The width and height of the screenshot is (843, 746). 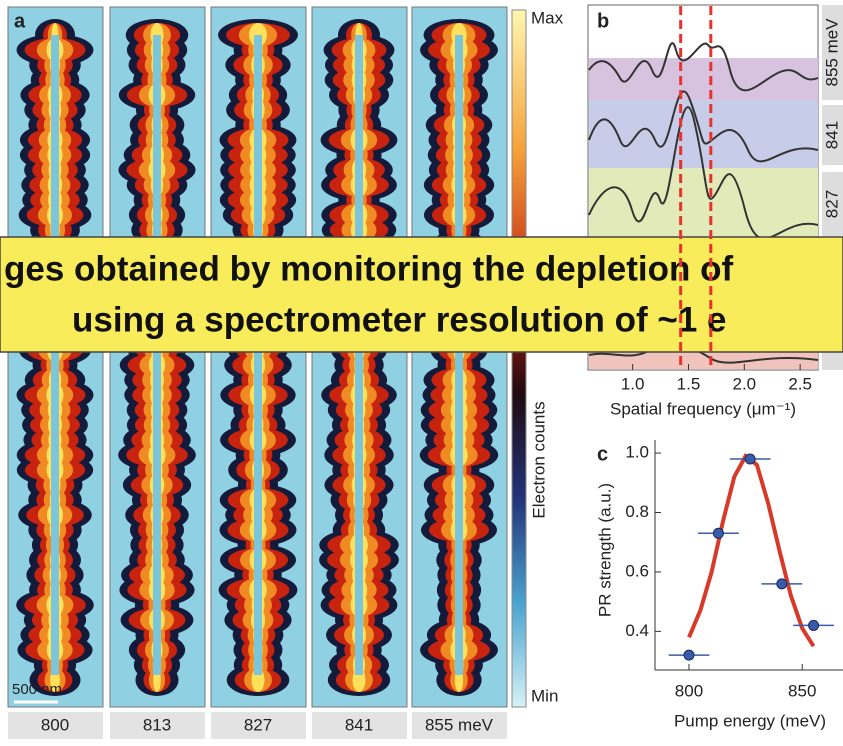 What do you see at coordinates (689, 690) in the screenshot?
I see `x-tick-label: 800` at bounding box center [689, 690].